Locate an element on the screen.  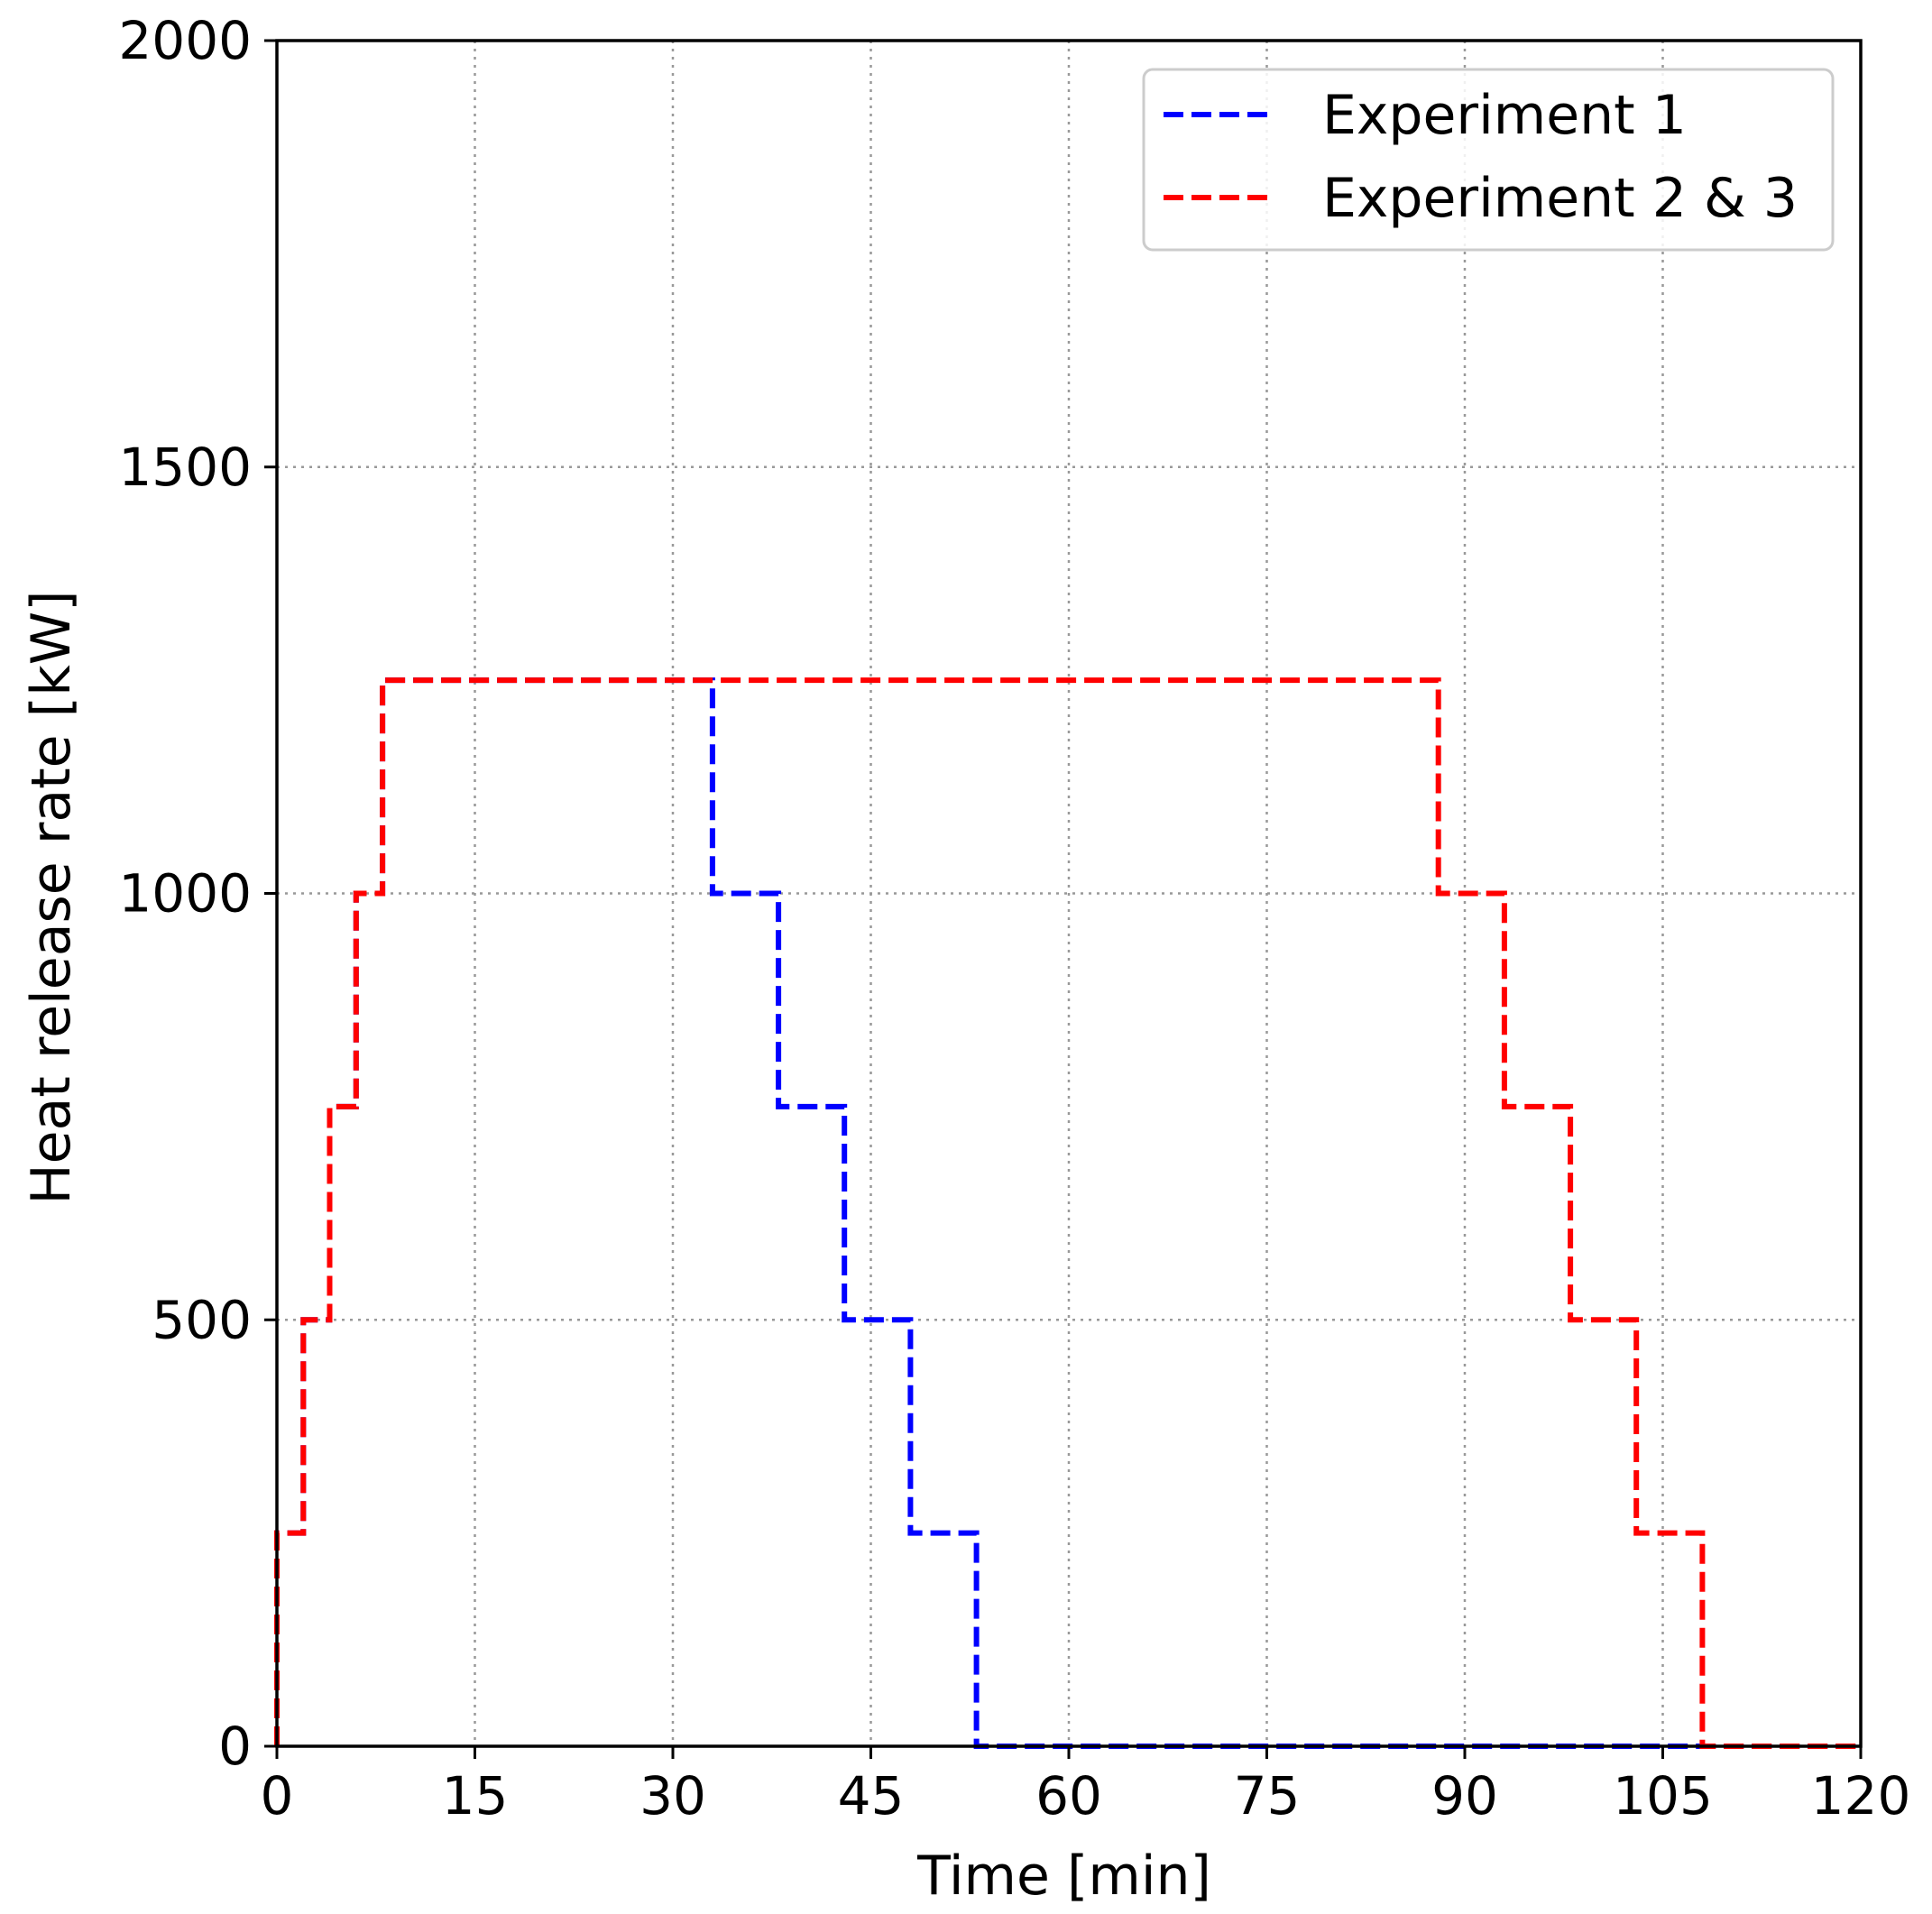
x-tick-label: 90 is located at coordinates (1464, 1796).